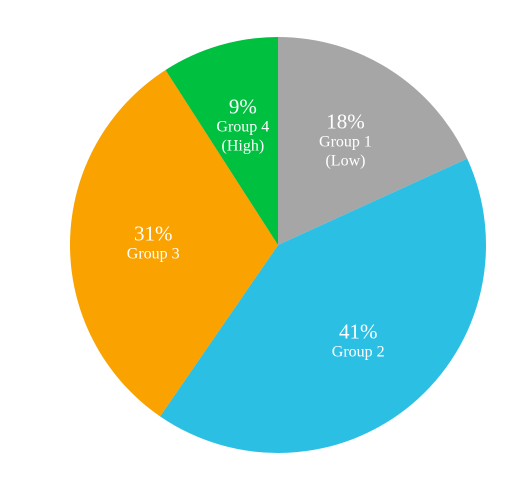 This screenshot has height=479, width=521. I want to click on value-label: 31%, so click(153, 233).